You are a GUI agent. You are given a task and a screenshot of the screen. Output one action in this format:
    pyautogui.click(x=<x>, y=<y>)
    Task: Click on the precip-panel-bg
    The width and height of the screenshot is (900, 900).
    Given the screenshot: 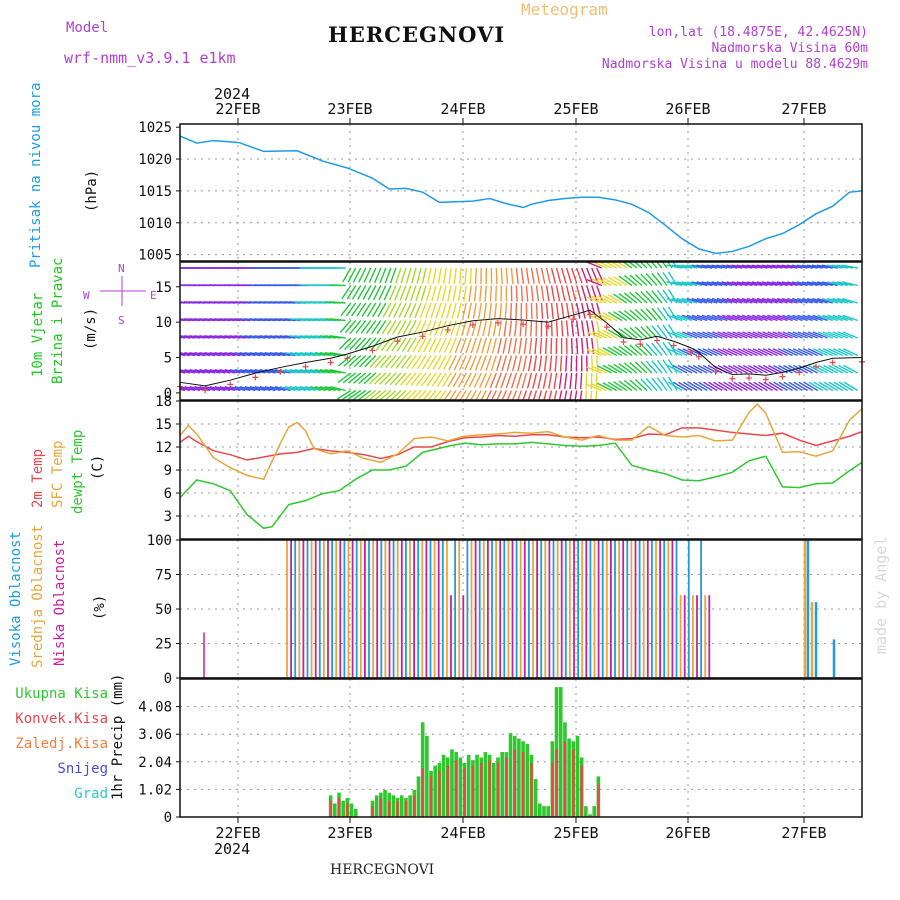 What is the action you would take?
    pyautogui.click(x=521, y=748)
    